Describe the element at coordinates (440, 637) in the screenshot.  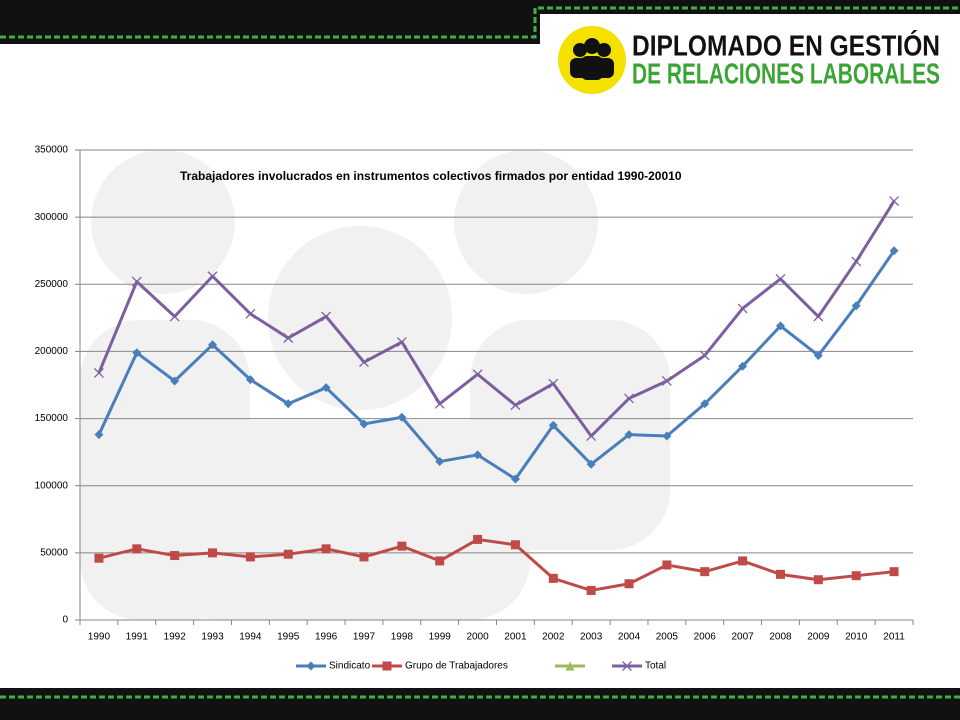
I see `x-tick-label: 1999` at that location.